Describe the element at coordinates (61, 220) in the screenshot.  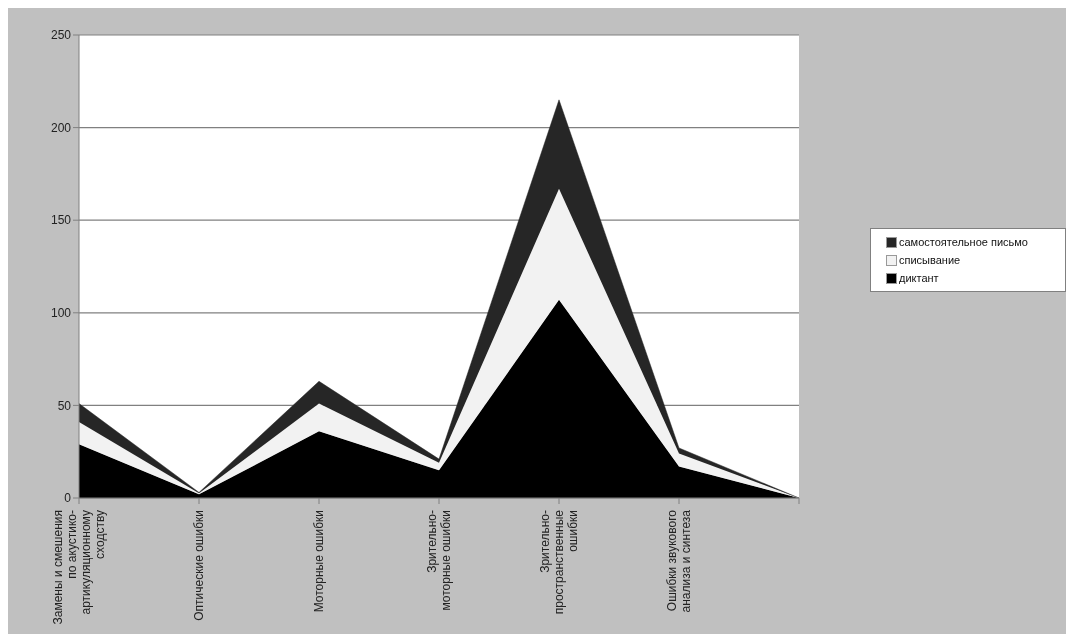
I see `y-tick-label: 150` at that location.